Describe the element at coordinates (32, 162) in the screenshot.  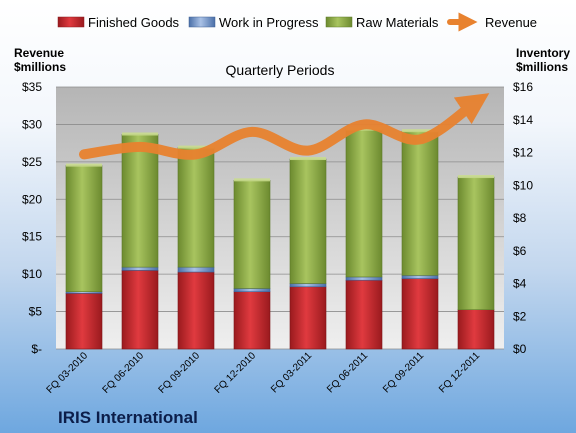
I see `left-tick-label: $25` at that location.